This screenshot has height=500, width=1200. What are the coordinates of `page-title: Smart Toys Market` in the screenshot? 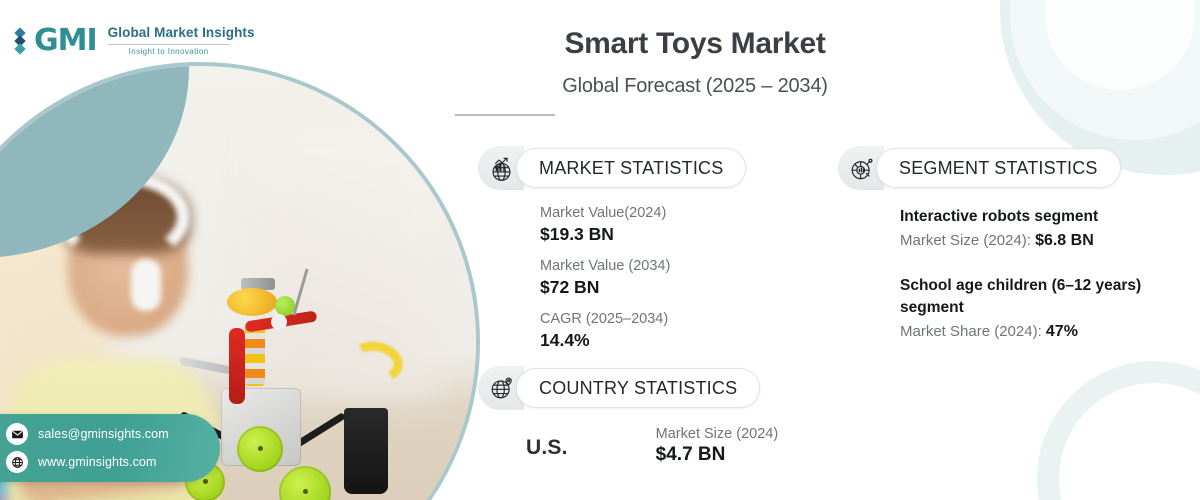 It's located at (695, 43).